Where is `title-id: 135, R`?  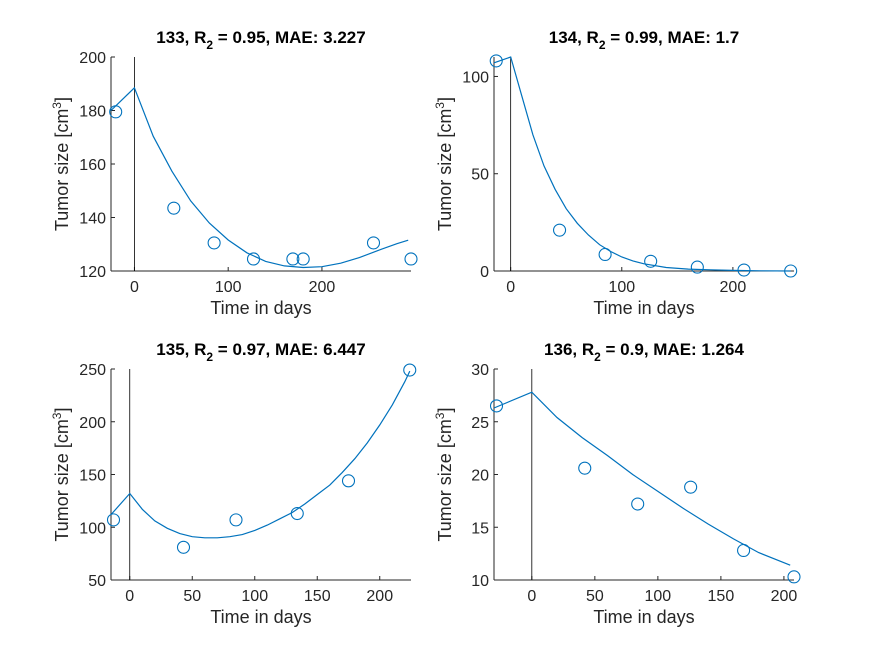 title-id: 135, R is located at coordinates (181, 349).